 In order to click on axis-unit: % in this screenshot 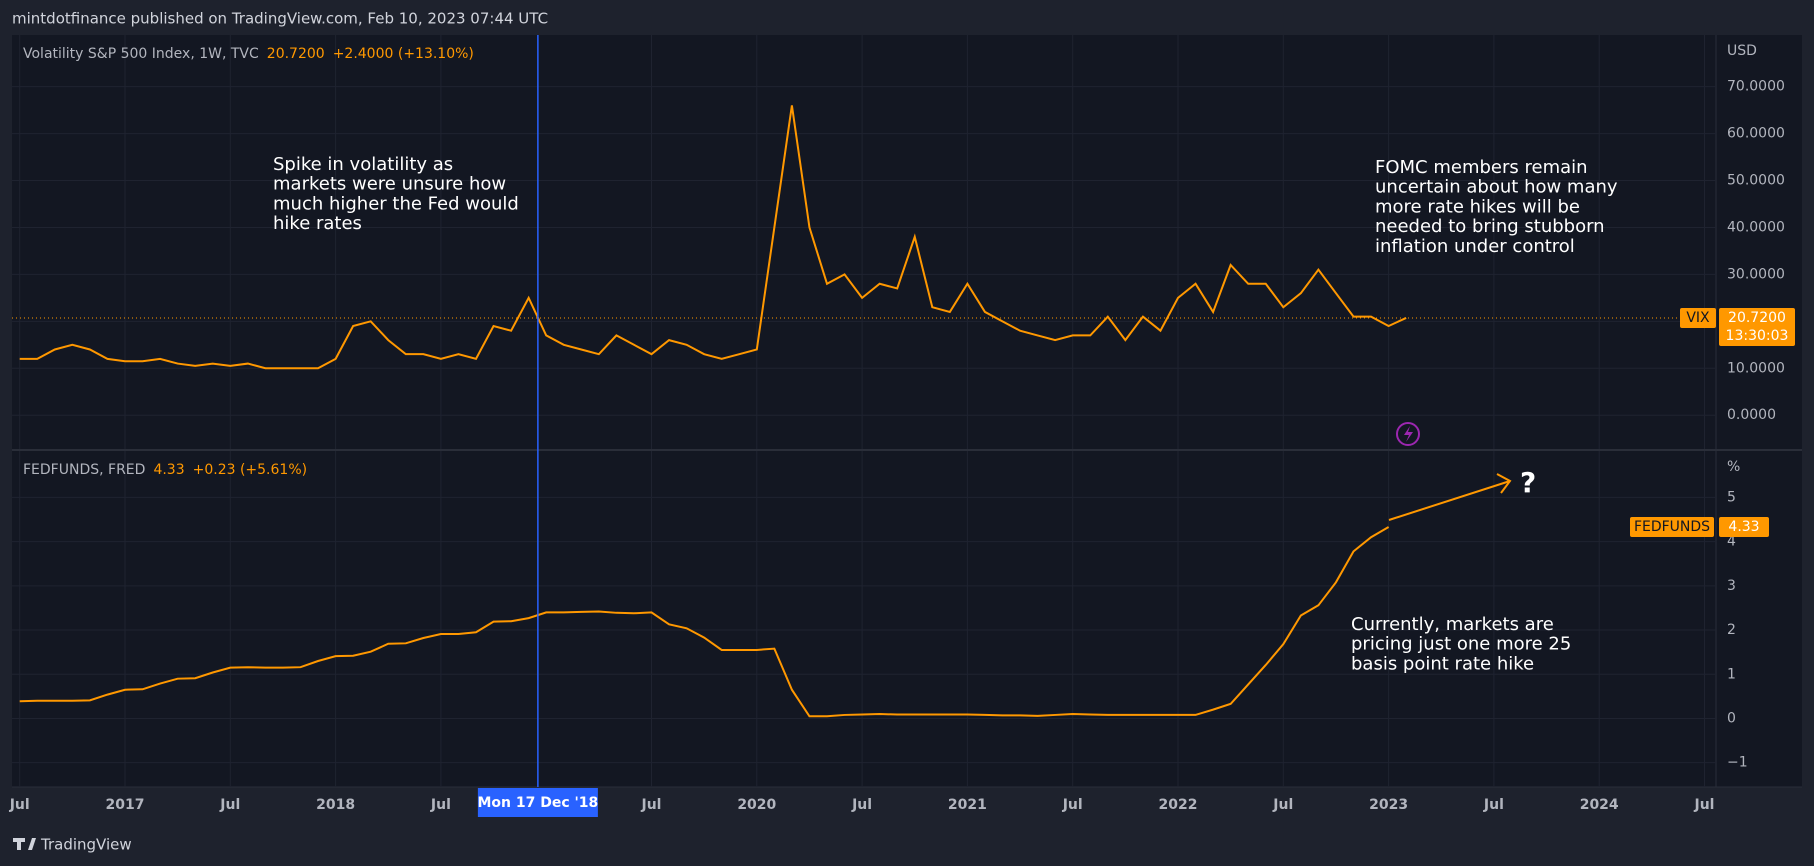, I will do `click(1733, 467)`.